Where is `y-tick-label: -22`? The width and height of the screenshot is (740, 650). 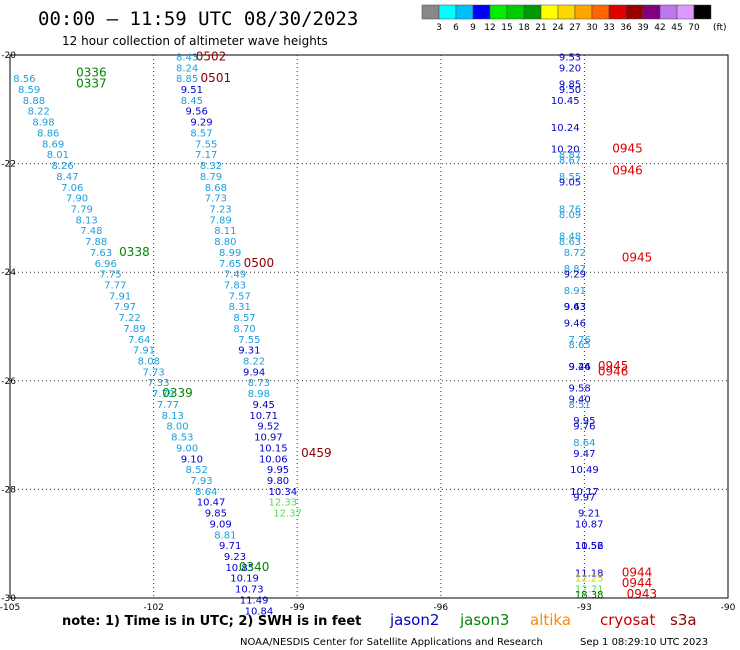 y-tick-label: -22 is located at coordinates (8, 165).